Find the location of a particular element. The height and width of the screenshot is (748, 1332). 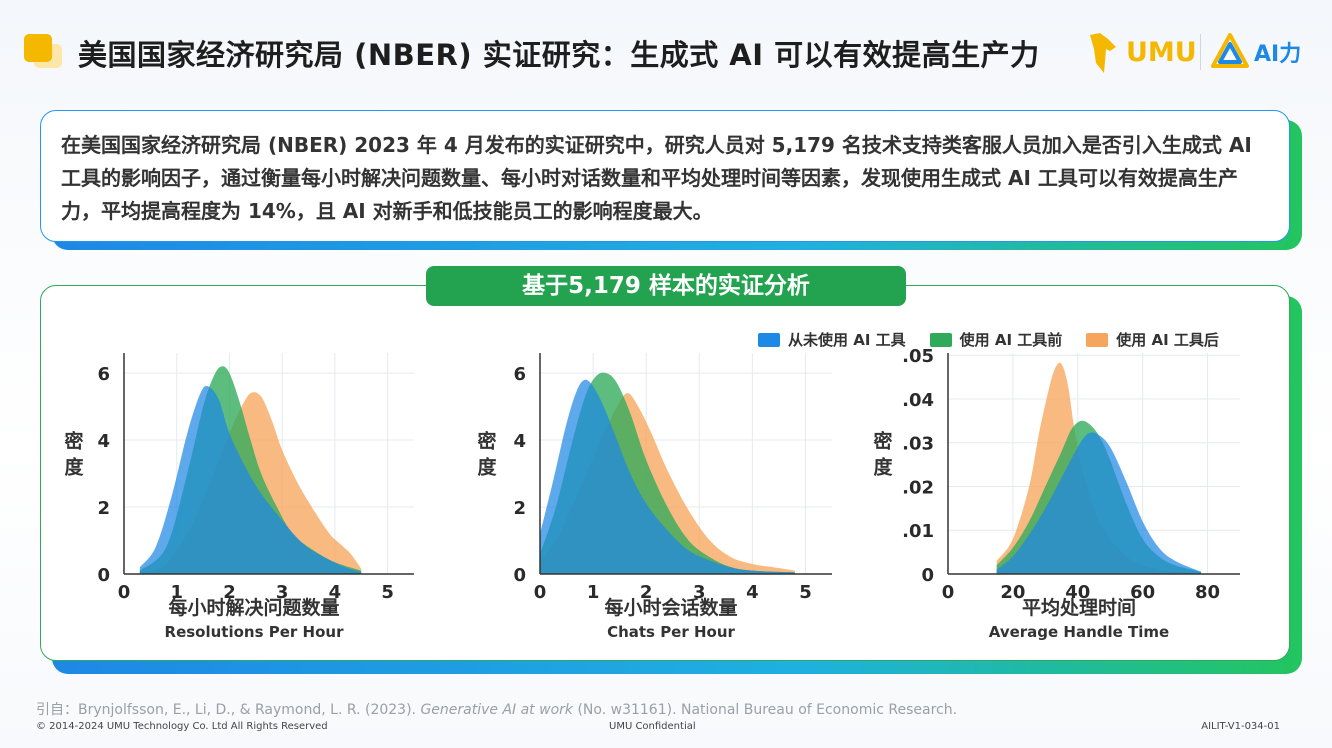

x-axis-label: 每小时会话数量 is located at coordinates (670, 607).